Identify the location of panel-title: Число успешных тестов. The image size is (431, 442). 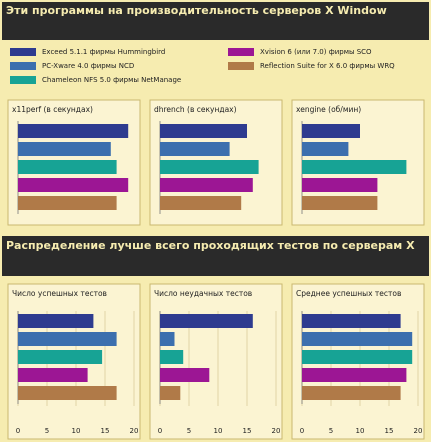
(59, 293).